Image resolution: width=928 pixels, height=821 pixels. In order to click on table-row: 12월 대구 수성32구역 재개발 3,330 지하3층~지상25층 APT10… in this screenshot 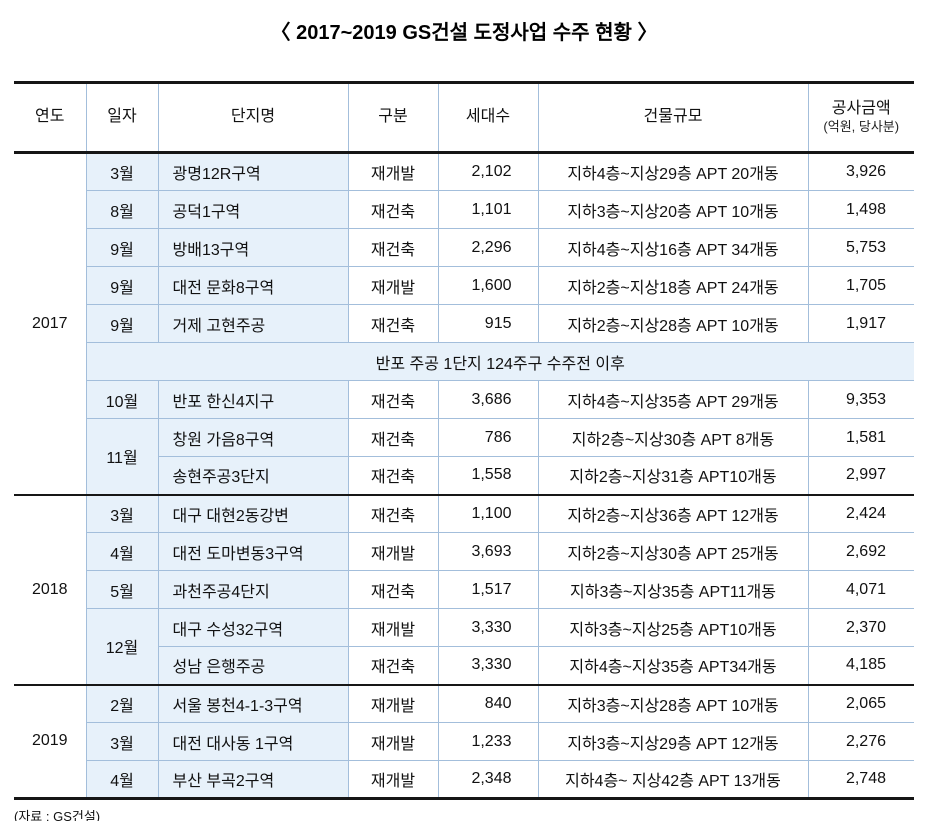, I will do `click(464, 646)`.